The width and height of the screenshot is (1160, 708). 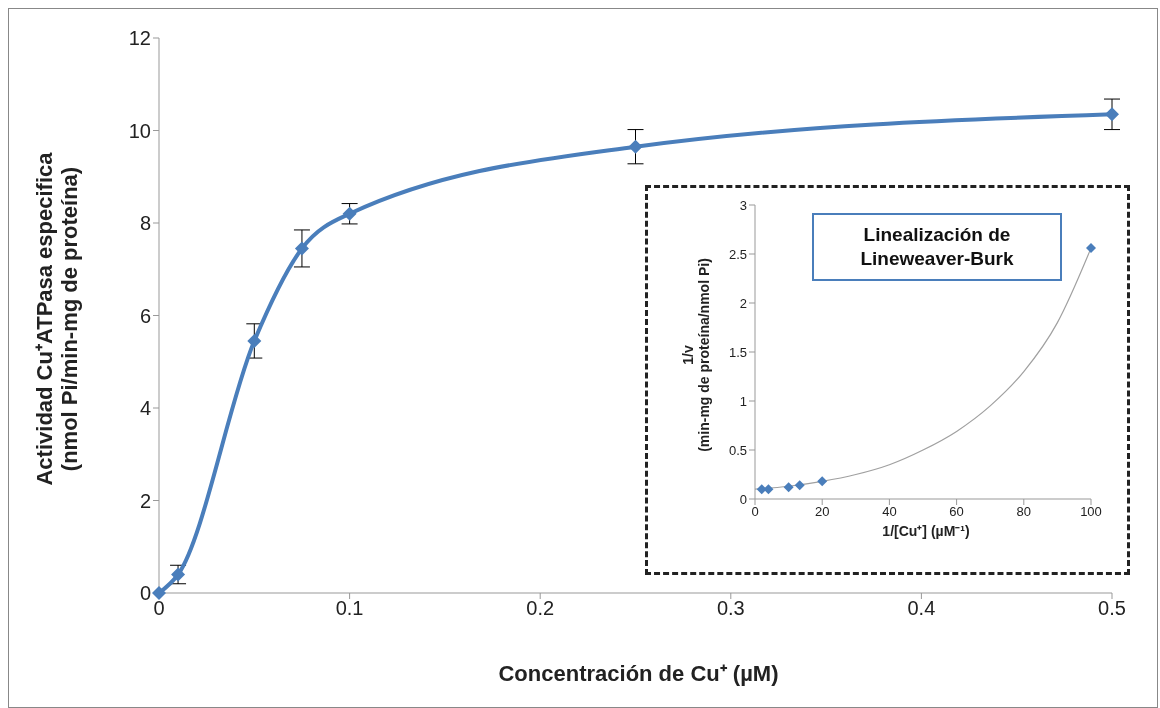 What do you see at coordinates (743, 205) in the screenshot?
I see `y-tick-label: 3` at bounding box center [743, 205].